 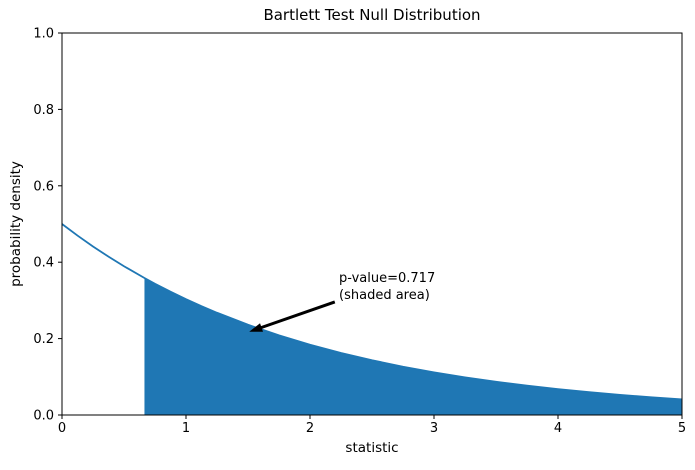 I want to click on y-tick-label: 0.0, so click(x=43, y=416).